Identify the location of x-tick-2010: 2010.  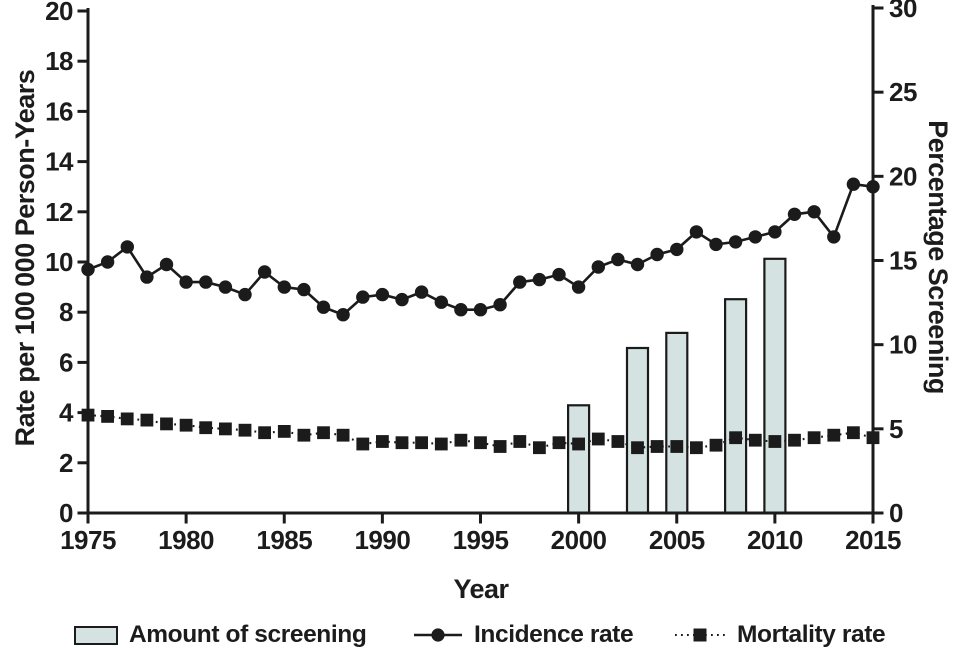
(775, 540).